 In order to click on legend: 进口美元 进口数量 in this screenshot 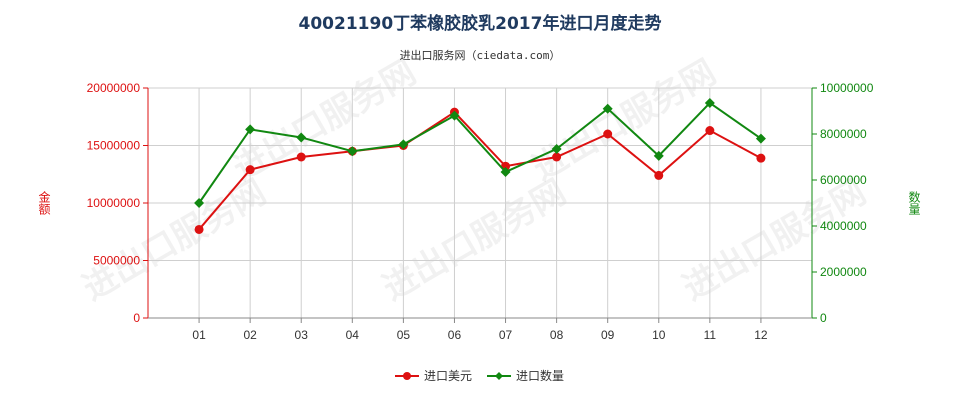, I will do `click(479, 375)`.